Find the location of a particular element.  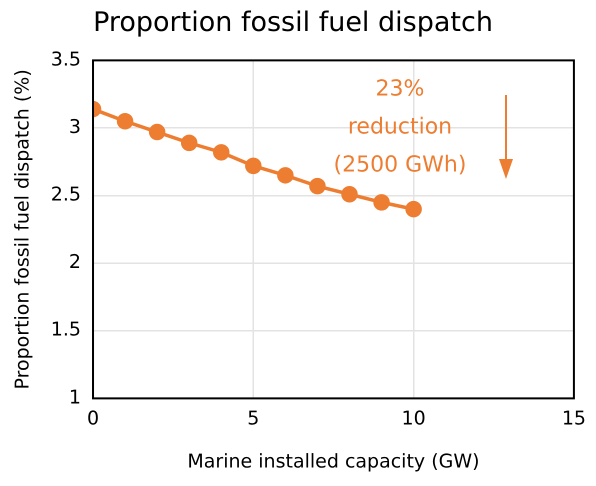

x-tick-label: 0 is located at coordinates (93, 419).